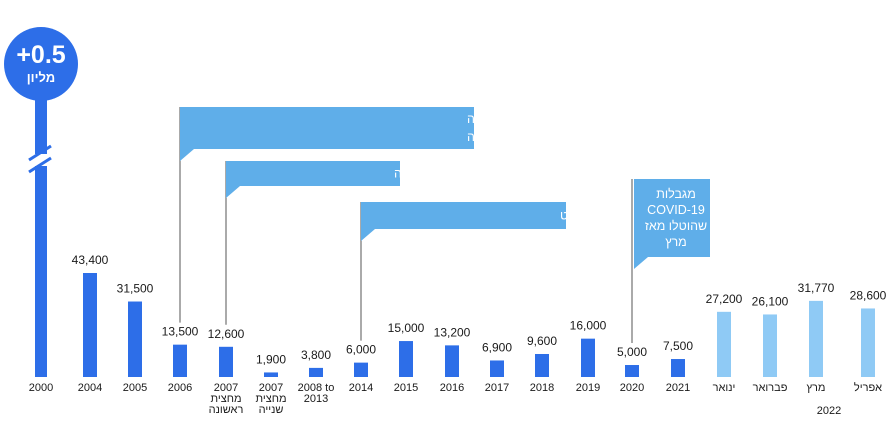  Describe the element at coordinates (90, 260) in the screenshot. I see `value-label-1: 43,400` at that location.